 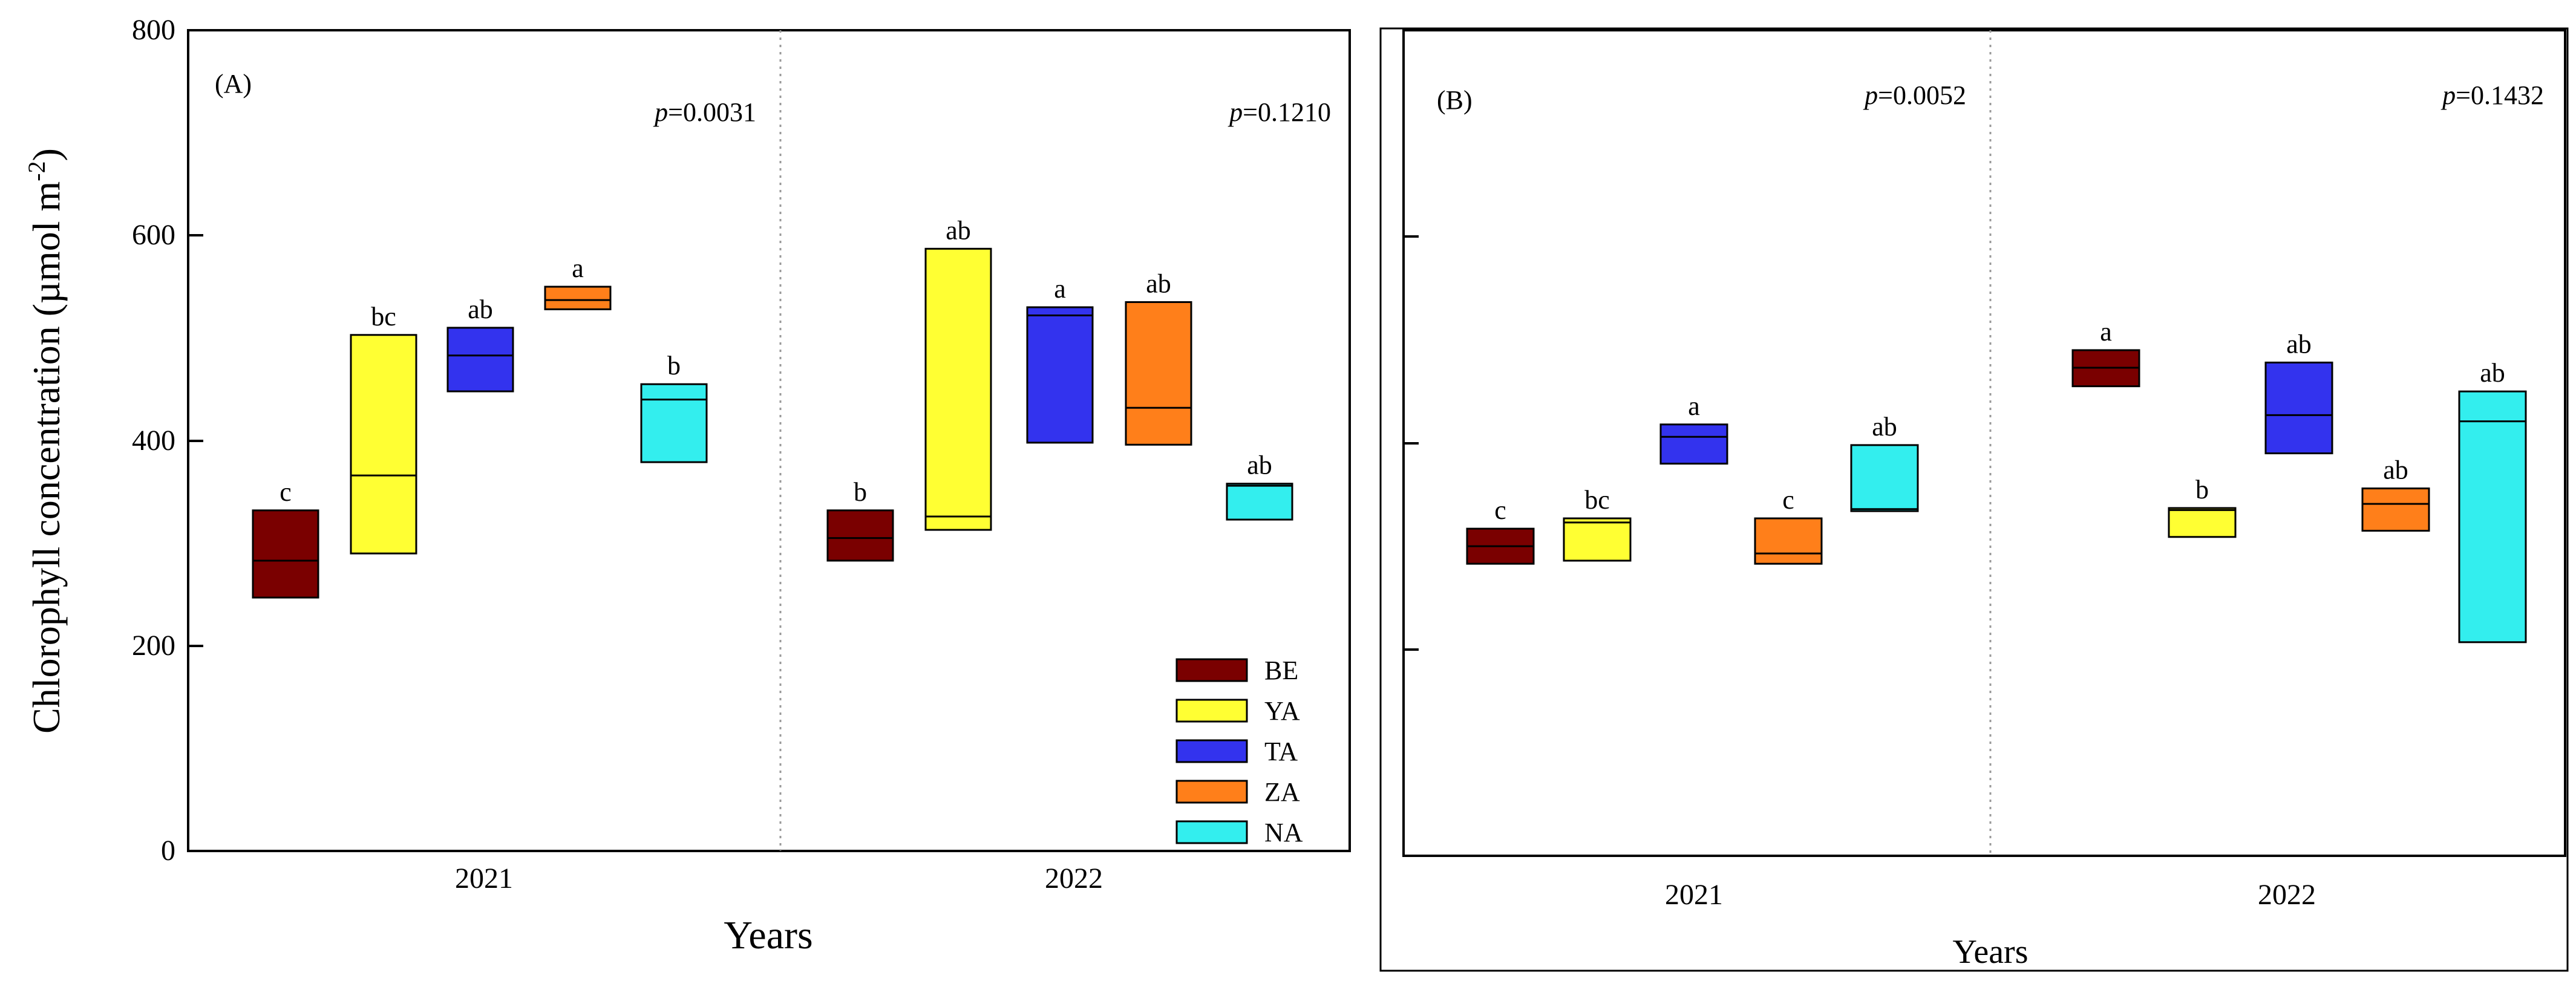 What do you see at coordinates (1281, 751) in the screenshot?
I see `legend-label-ta: TA` at bounding box center [1281, 751].